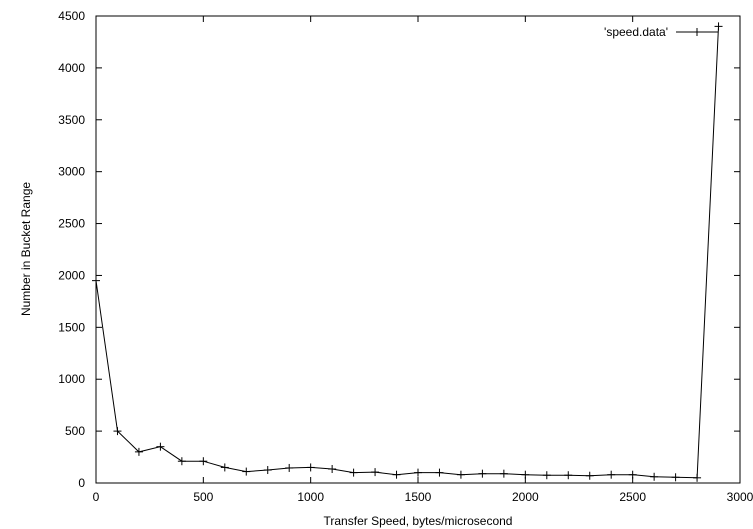 The width and height of the screenshot is (753, 529). Describe the element at coordinates (71, 327) in the screenshot. I see `y-tick-label: 1500` at that location.